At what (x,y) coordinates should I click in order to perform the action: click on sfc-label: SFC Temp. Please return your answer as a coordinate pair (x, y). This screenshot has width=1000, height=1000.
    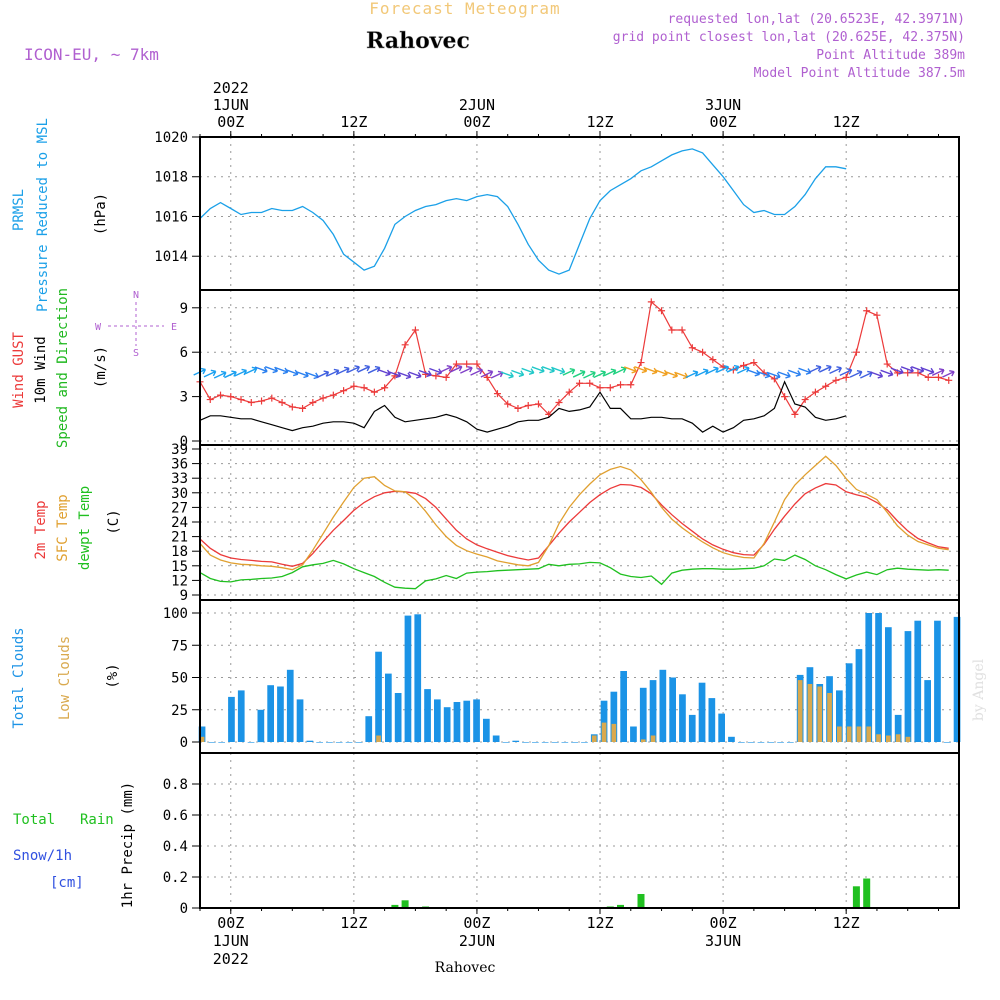
    Looking at the image, I should click on (63, 527).